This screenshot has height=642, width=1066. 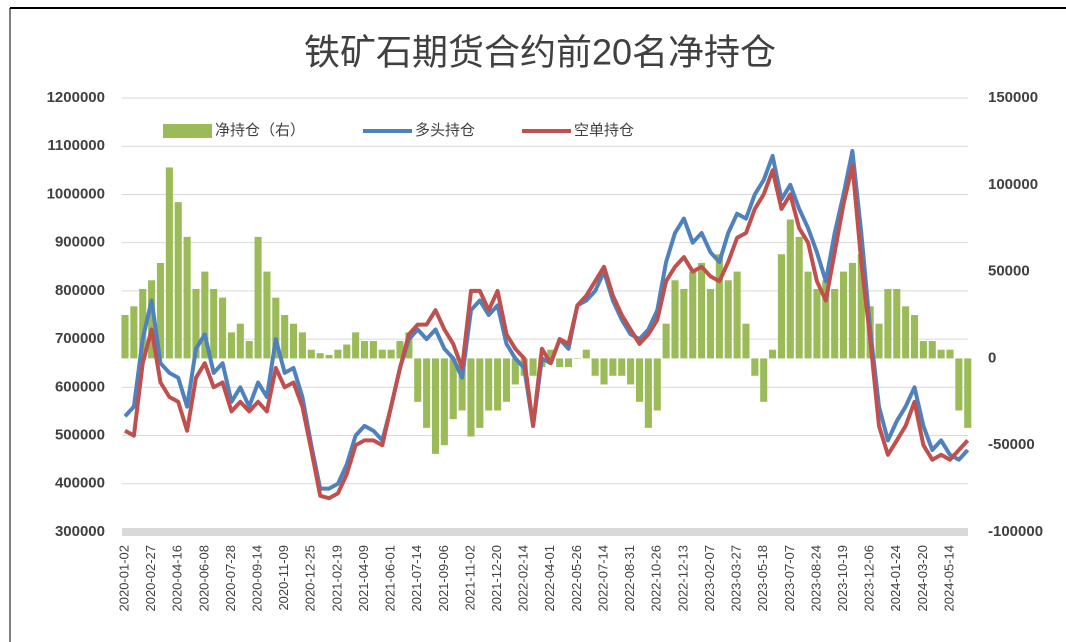 I want to click on y-tick-label: 800000, so click(x=80, y=290).